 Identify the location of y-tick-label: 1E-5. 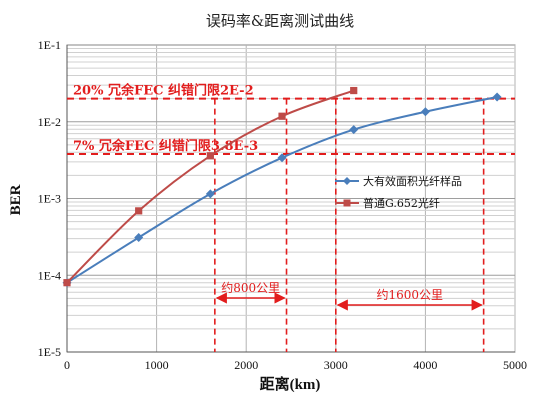
(49, 352).